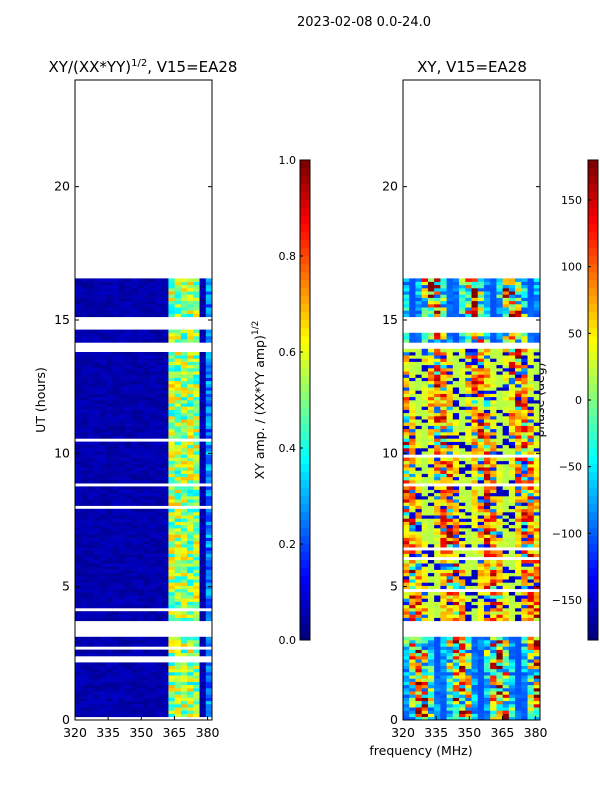  Describe the element at coordinates (288, 160) in the screenshot. I see `colorbar-tick-label: 1.0` at that location.